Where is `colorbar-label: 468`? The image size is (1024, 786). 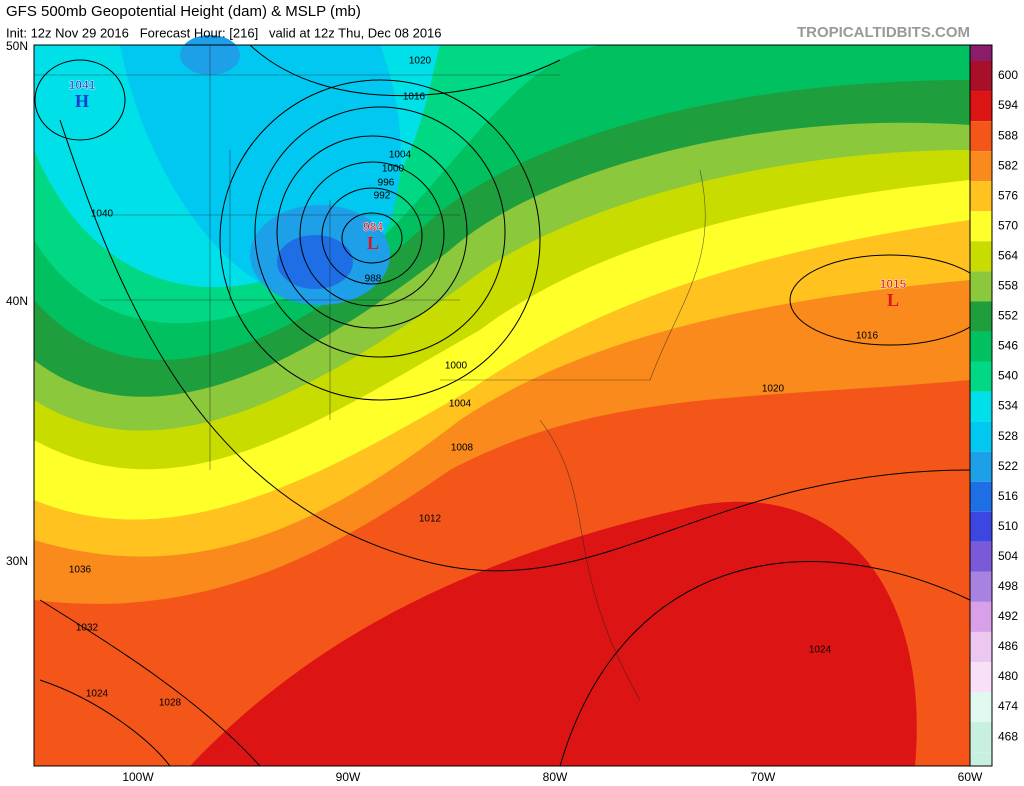
colorbar-label: 468 is located at coordinates (1008, 736).